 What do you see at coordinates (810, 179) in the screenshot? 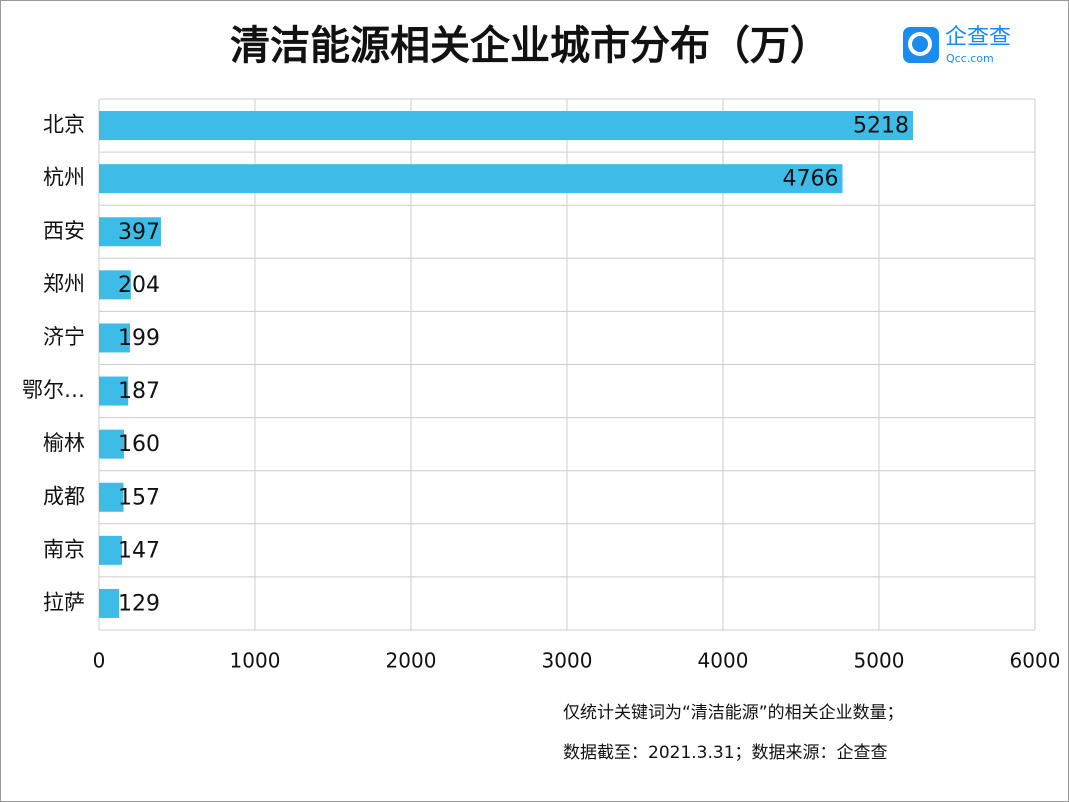
I see `value-label: 4766` at bounding box center [810, 179].